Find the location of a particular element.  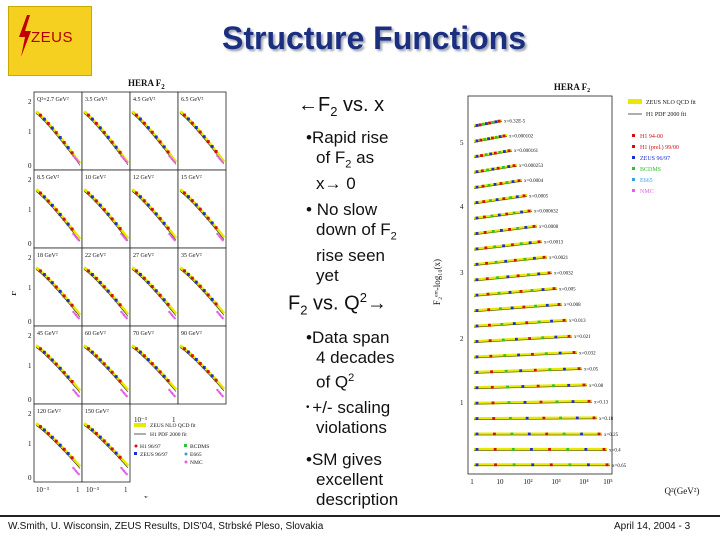

zeus-fit-band is located at coordinates (490, 138).